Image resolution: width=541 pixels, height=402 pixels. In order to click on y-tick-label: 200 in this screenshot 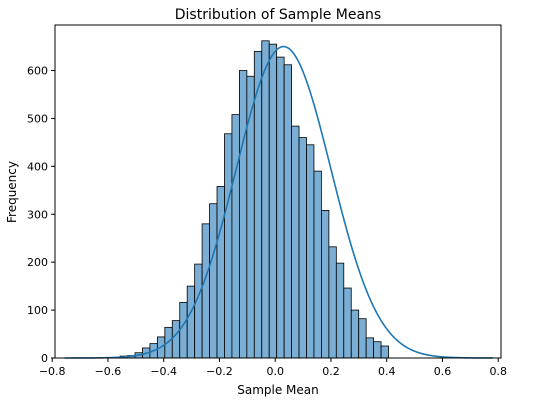, I will do `click(37, 262)`.